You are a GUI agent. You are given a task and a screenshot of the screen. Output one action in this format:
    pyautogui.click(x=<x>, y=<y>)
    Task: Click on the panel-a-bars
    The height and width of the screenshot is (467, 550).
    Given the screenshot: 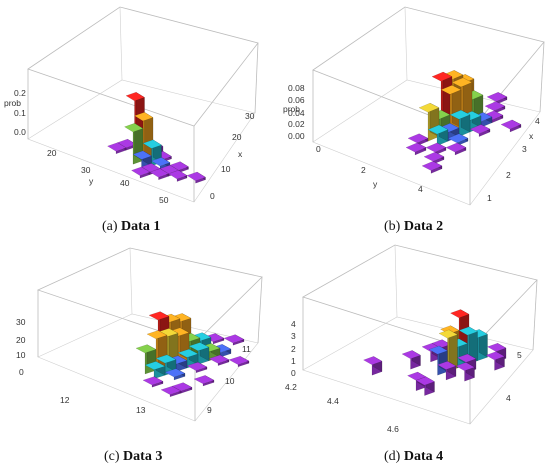 What is the action you would take?
    pyautogui.click(x=156, y=137)
    